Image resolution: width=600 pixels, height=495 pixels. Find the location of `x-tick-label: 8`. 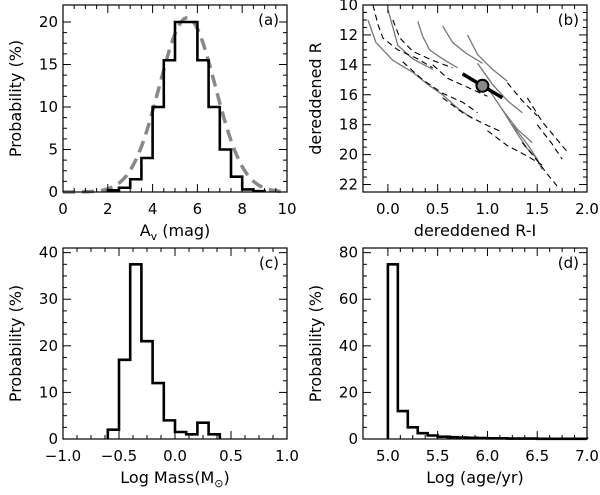

x-tick-label: 8 is located at coordinates (242, 209).